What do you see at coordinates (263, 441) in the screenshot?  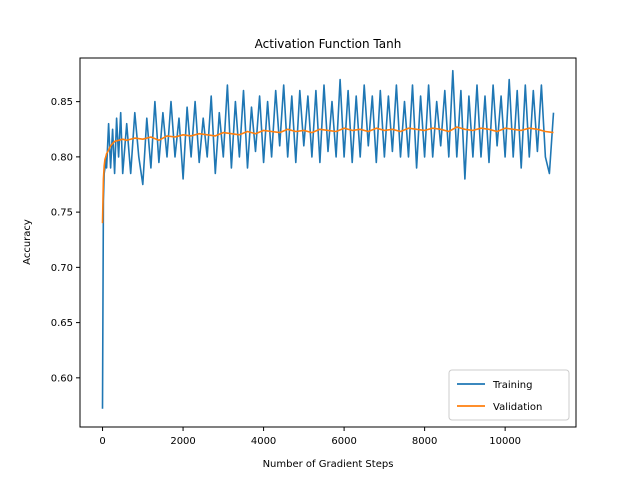 I see `x-tick-label: 4000` at bounding box center [263, 441].